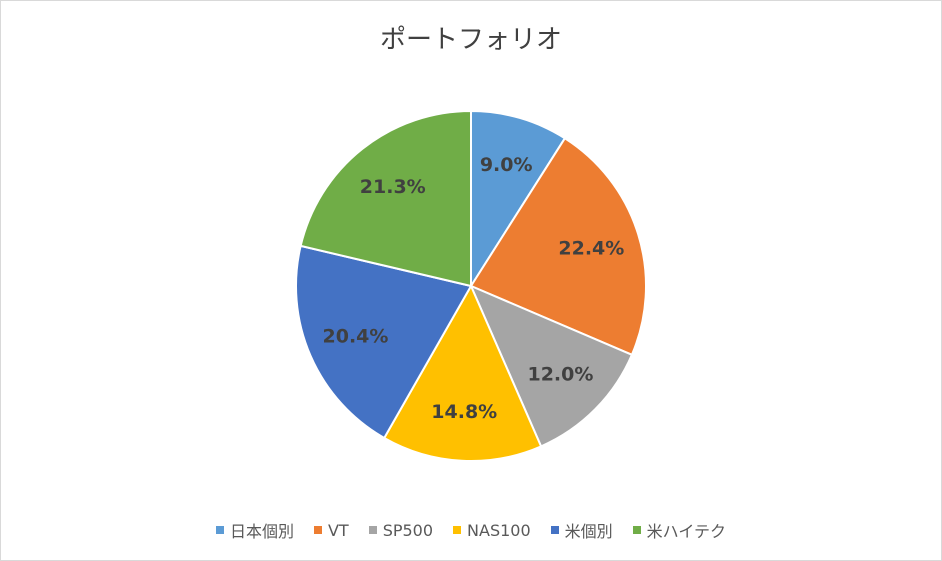 This screenshot has height=561, width=942. I want to click on data-label-5: 20.4%, so click(356, 336).